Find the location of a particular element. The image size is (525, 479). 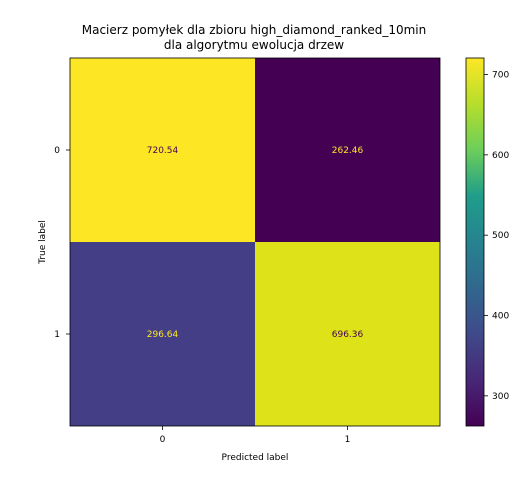

cell-value-label-0-0: 720.54 is located at coordinates (163, 151).